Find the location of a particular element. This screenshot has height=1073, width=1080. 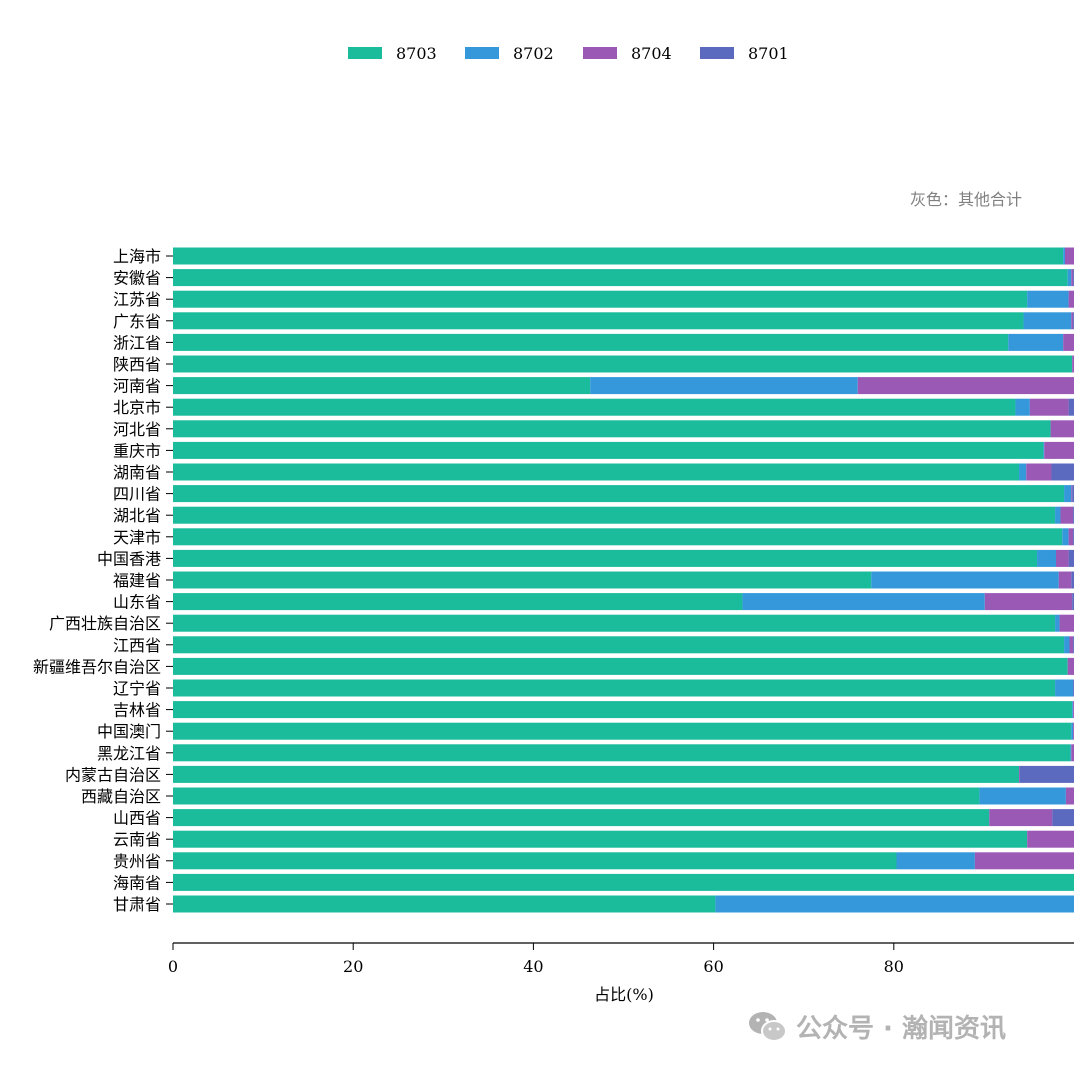

bar-8703-中国香港 is located at coordinates (605, 558).